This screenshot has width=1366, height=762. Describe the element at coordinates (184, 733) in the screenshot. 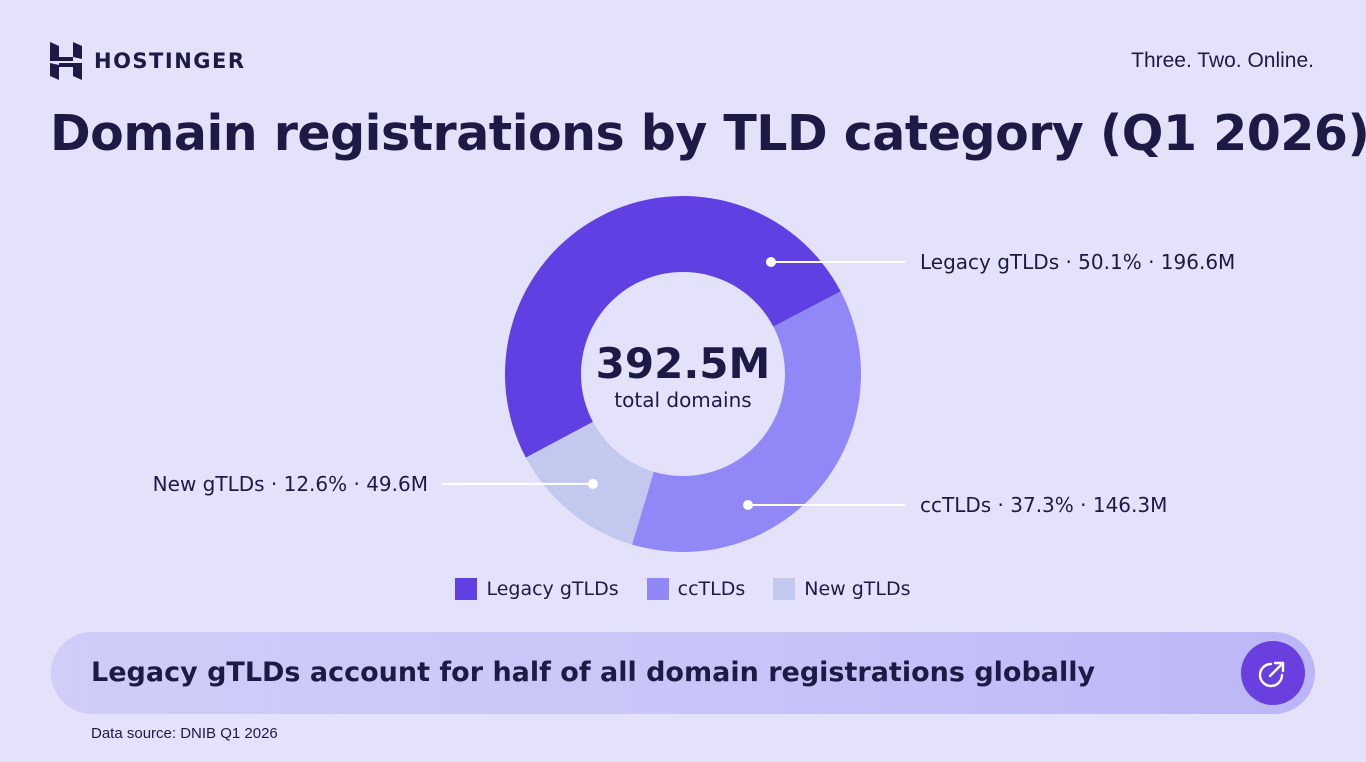

I see `data-source: Data source: DNIB Q1 2026` at that location.